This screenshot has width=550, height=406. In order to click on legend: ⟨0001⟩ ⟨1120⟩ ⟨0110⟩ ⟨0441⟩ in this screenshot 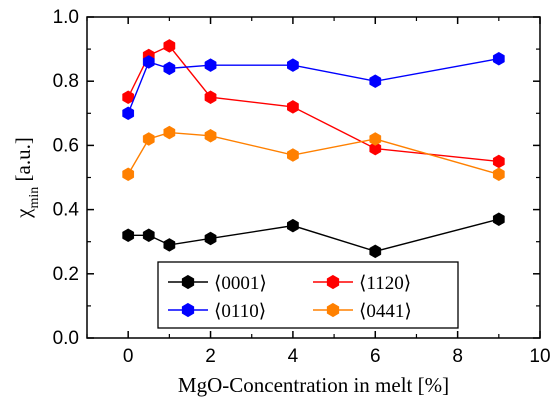, I will do `click(308, 295)`.